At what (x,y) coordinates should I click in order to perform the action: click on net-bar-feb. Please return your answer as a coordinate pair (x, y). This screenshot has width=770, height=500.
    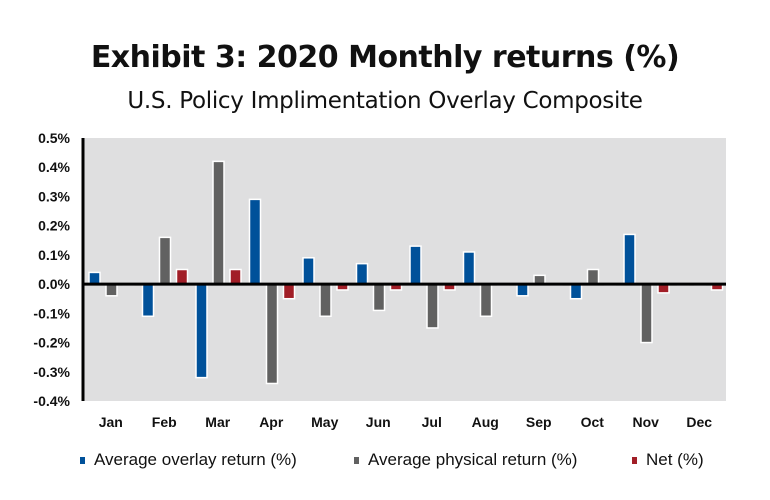
    Looking at the image, I should click on (182, 276).